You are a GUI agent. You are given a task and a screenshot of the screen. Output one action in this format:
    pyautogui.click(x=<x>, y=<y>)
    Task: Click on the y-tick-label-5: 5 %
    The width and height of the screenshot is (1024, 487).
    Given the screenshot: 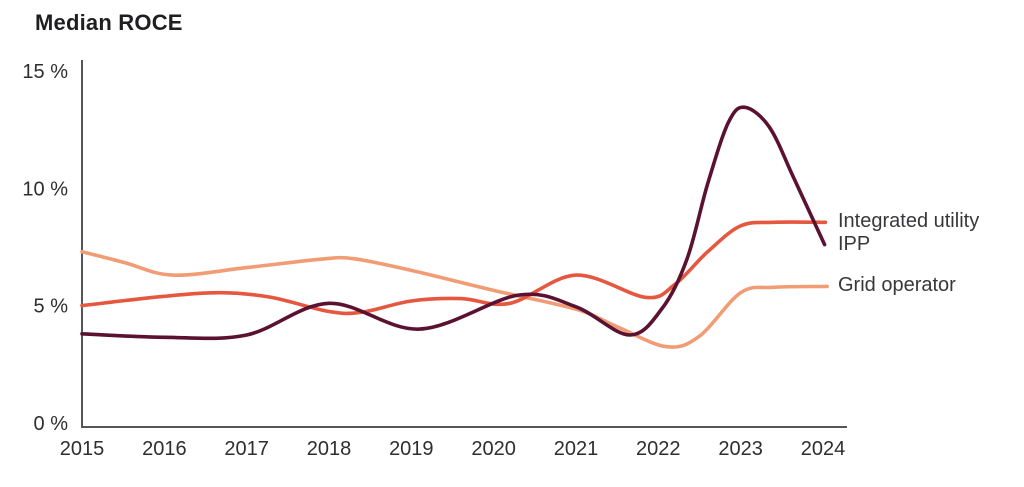 What is the action you would take?
    pyautogui.click(x=51, y=307)
    